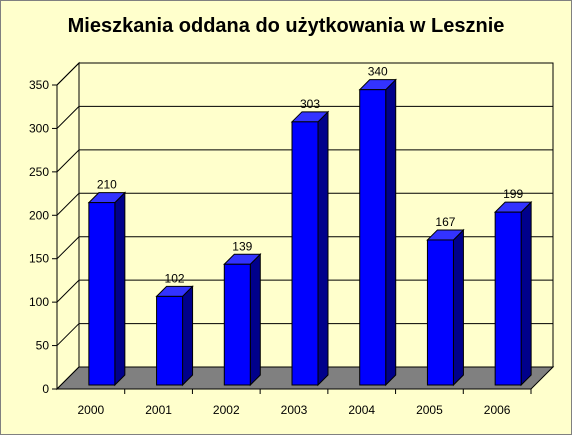 The image size is (572, 435). I want to click on data-label: 139, so click(242, 246).